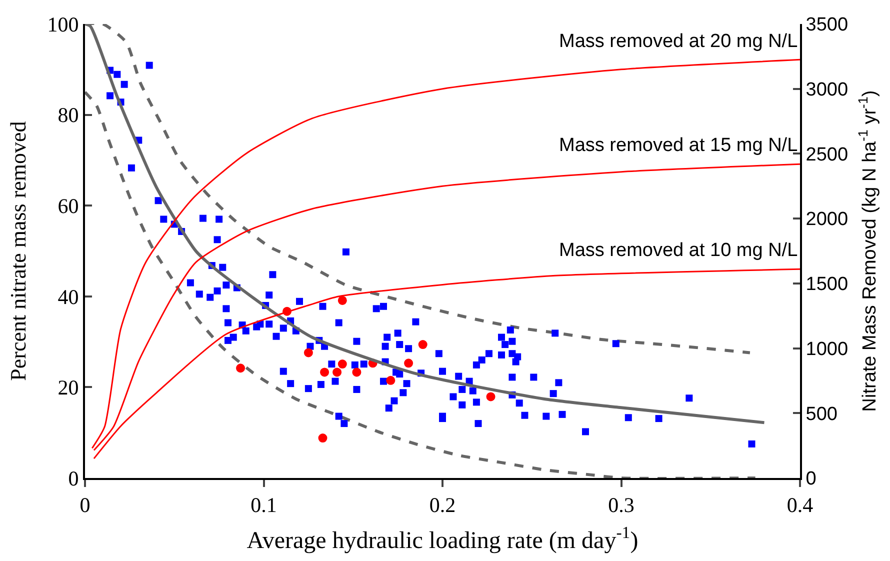 This screenshot has width=890, height=561. Describe the element at coordinates (73, 478) in the screenshot. I see `y-tick-label: 0` at that location.